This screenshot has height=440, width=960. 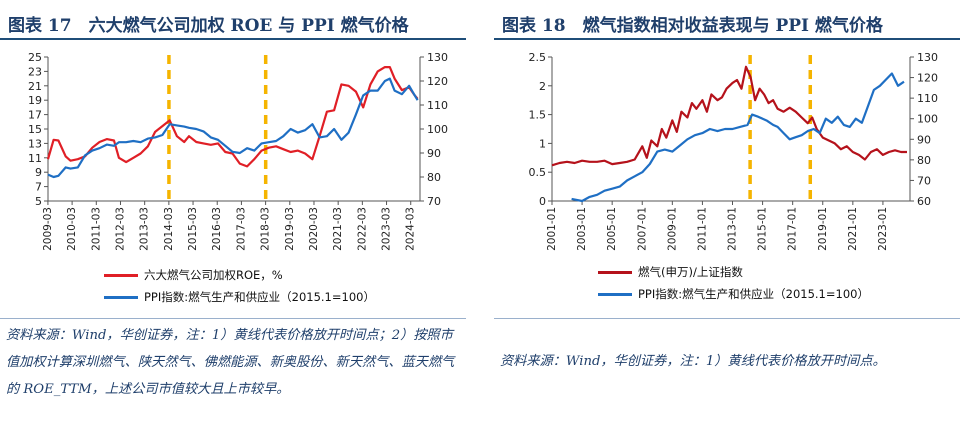 I want to click on fig18-xtick-label: 2023-01, so click(x=883, y=229).